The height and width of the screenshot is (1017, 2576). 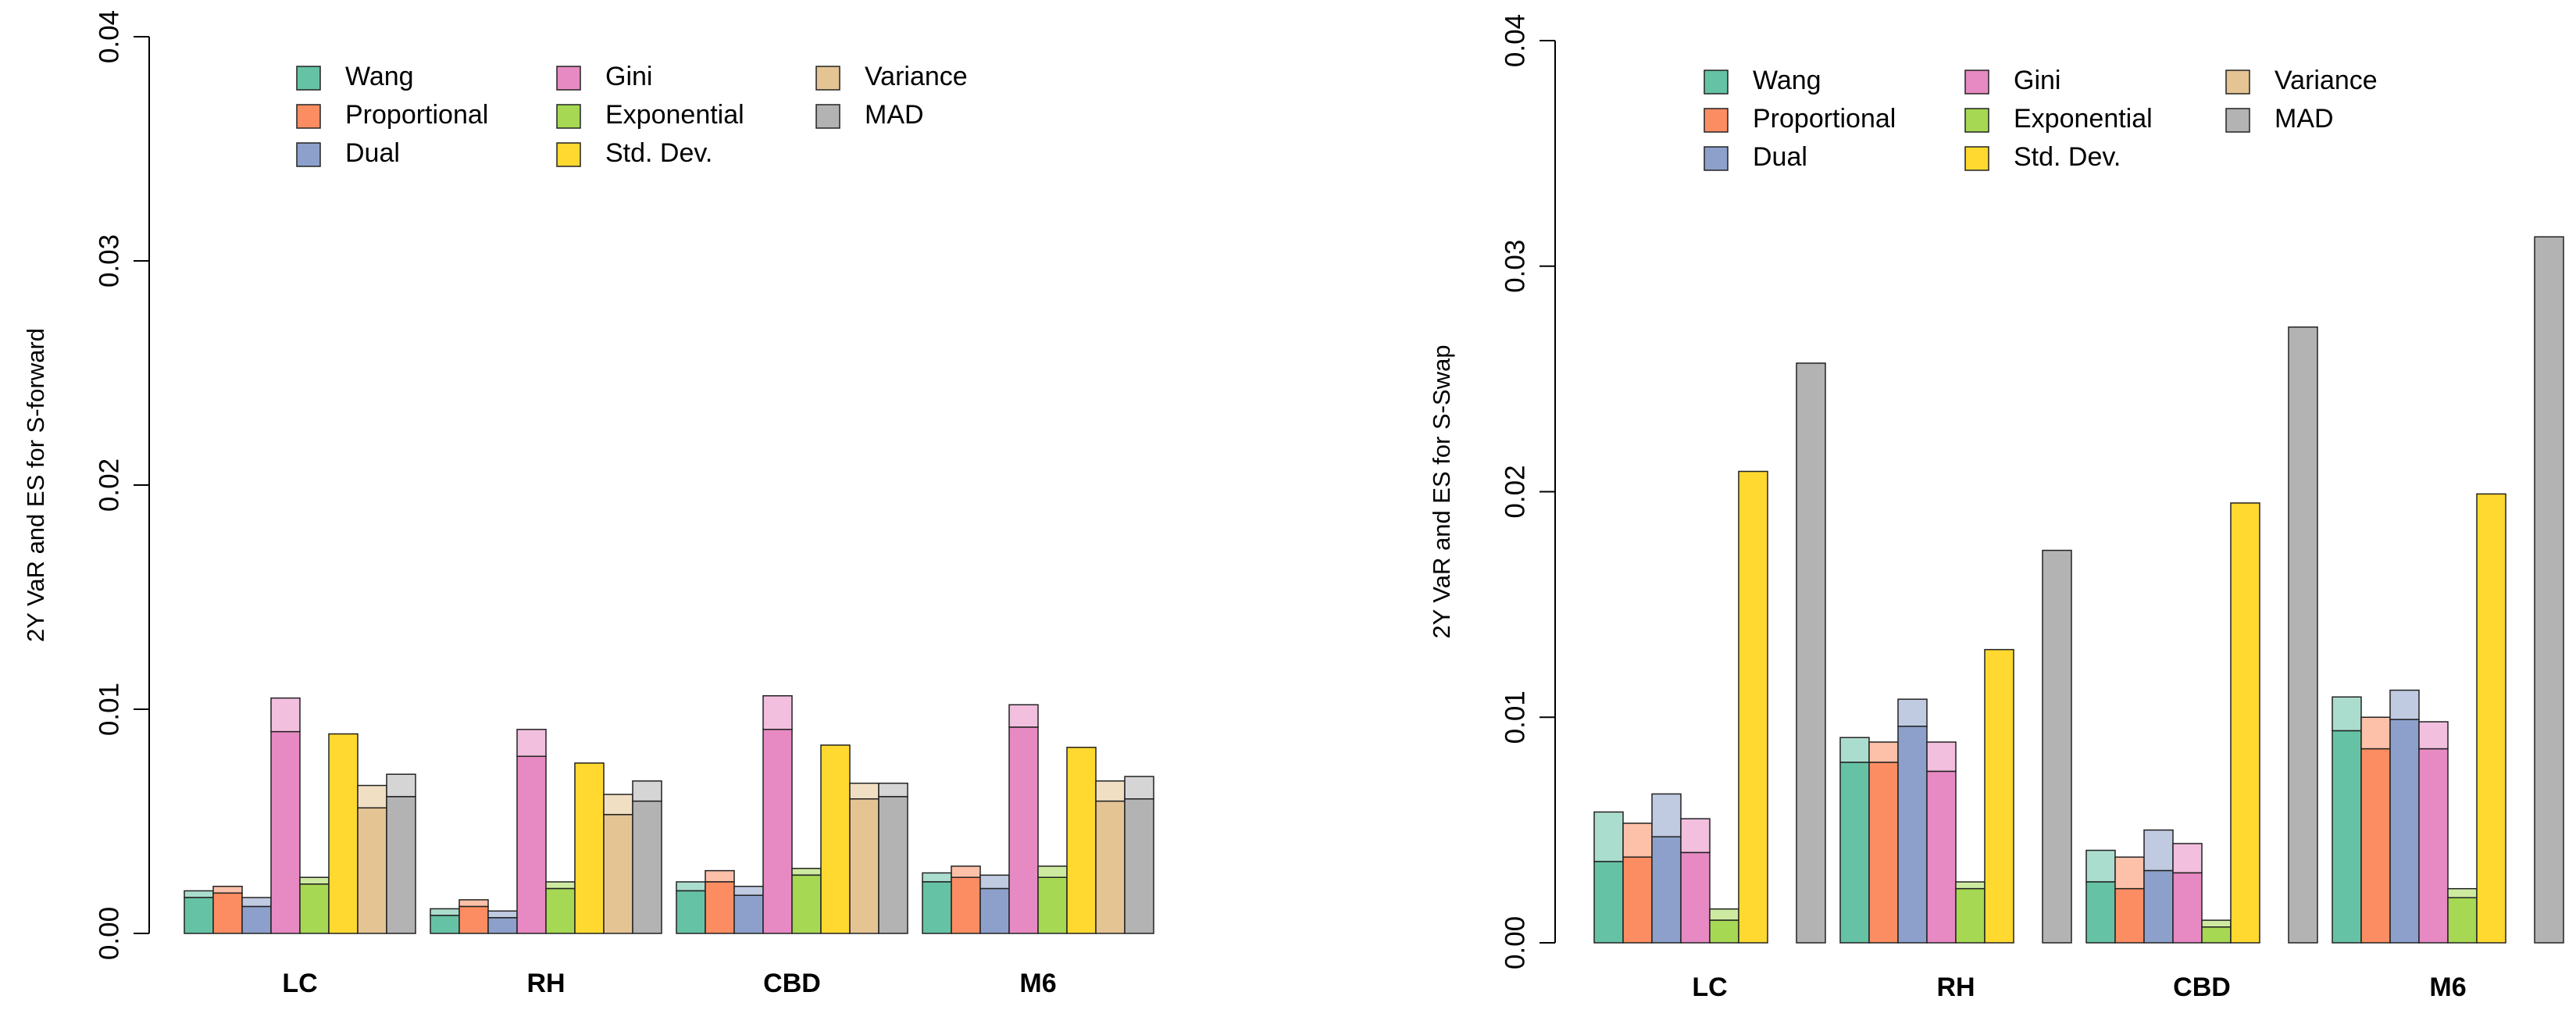 I want to click on category-label: RH, so click(x=545, y=984).